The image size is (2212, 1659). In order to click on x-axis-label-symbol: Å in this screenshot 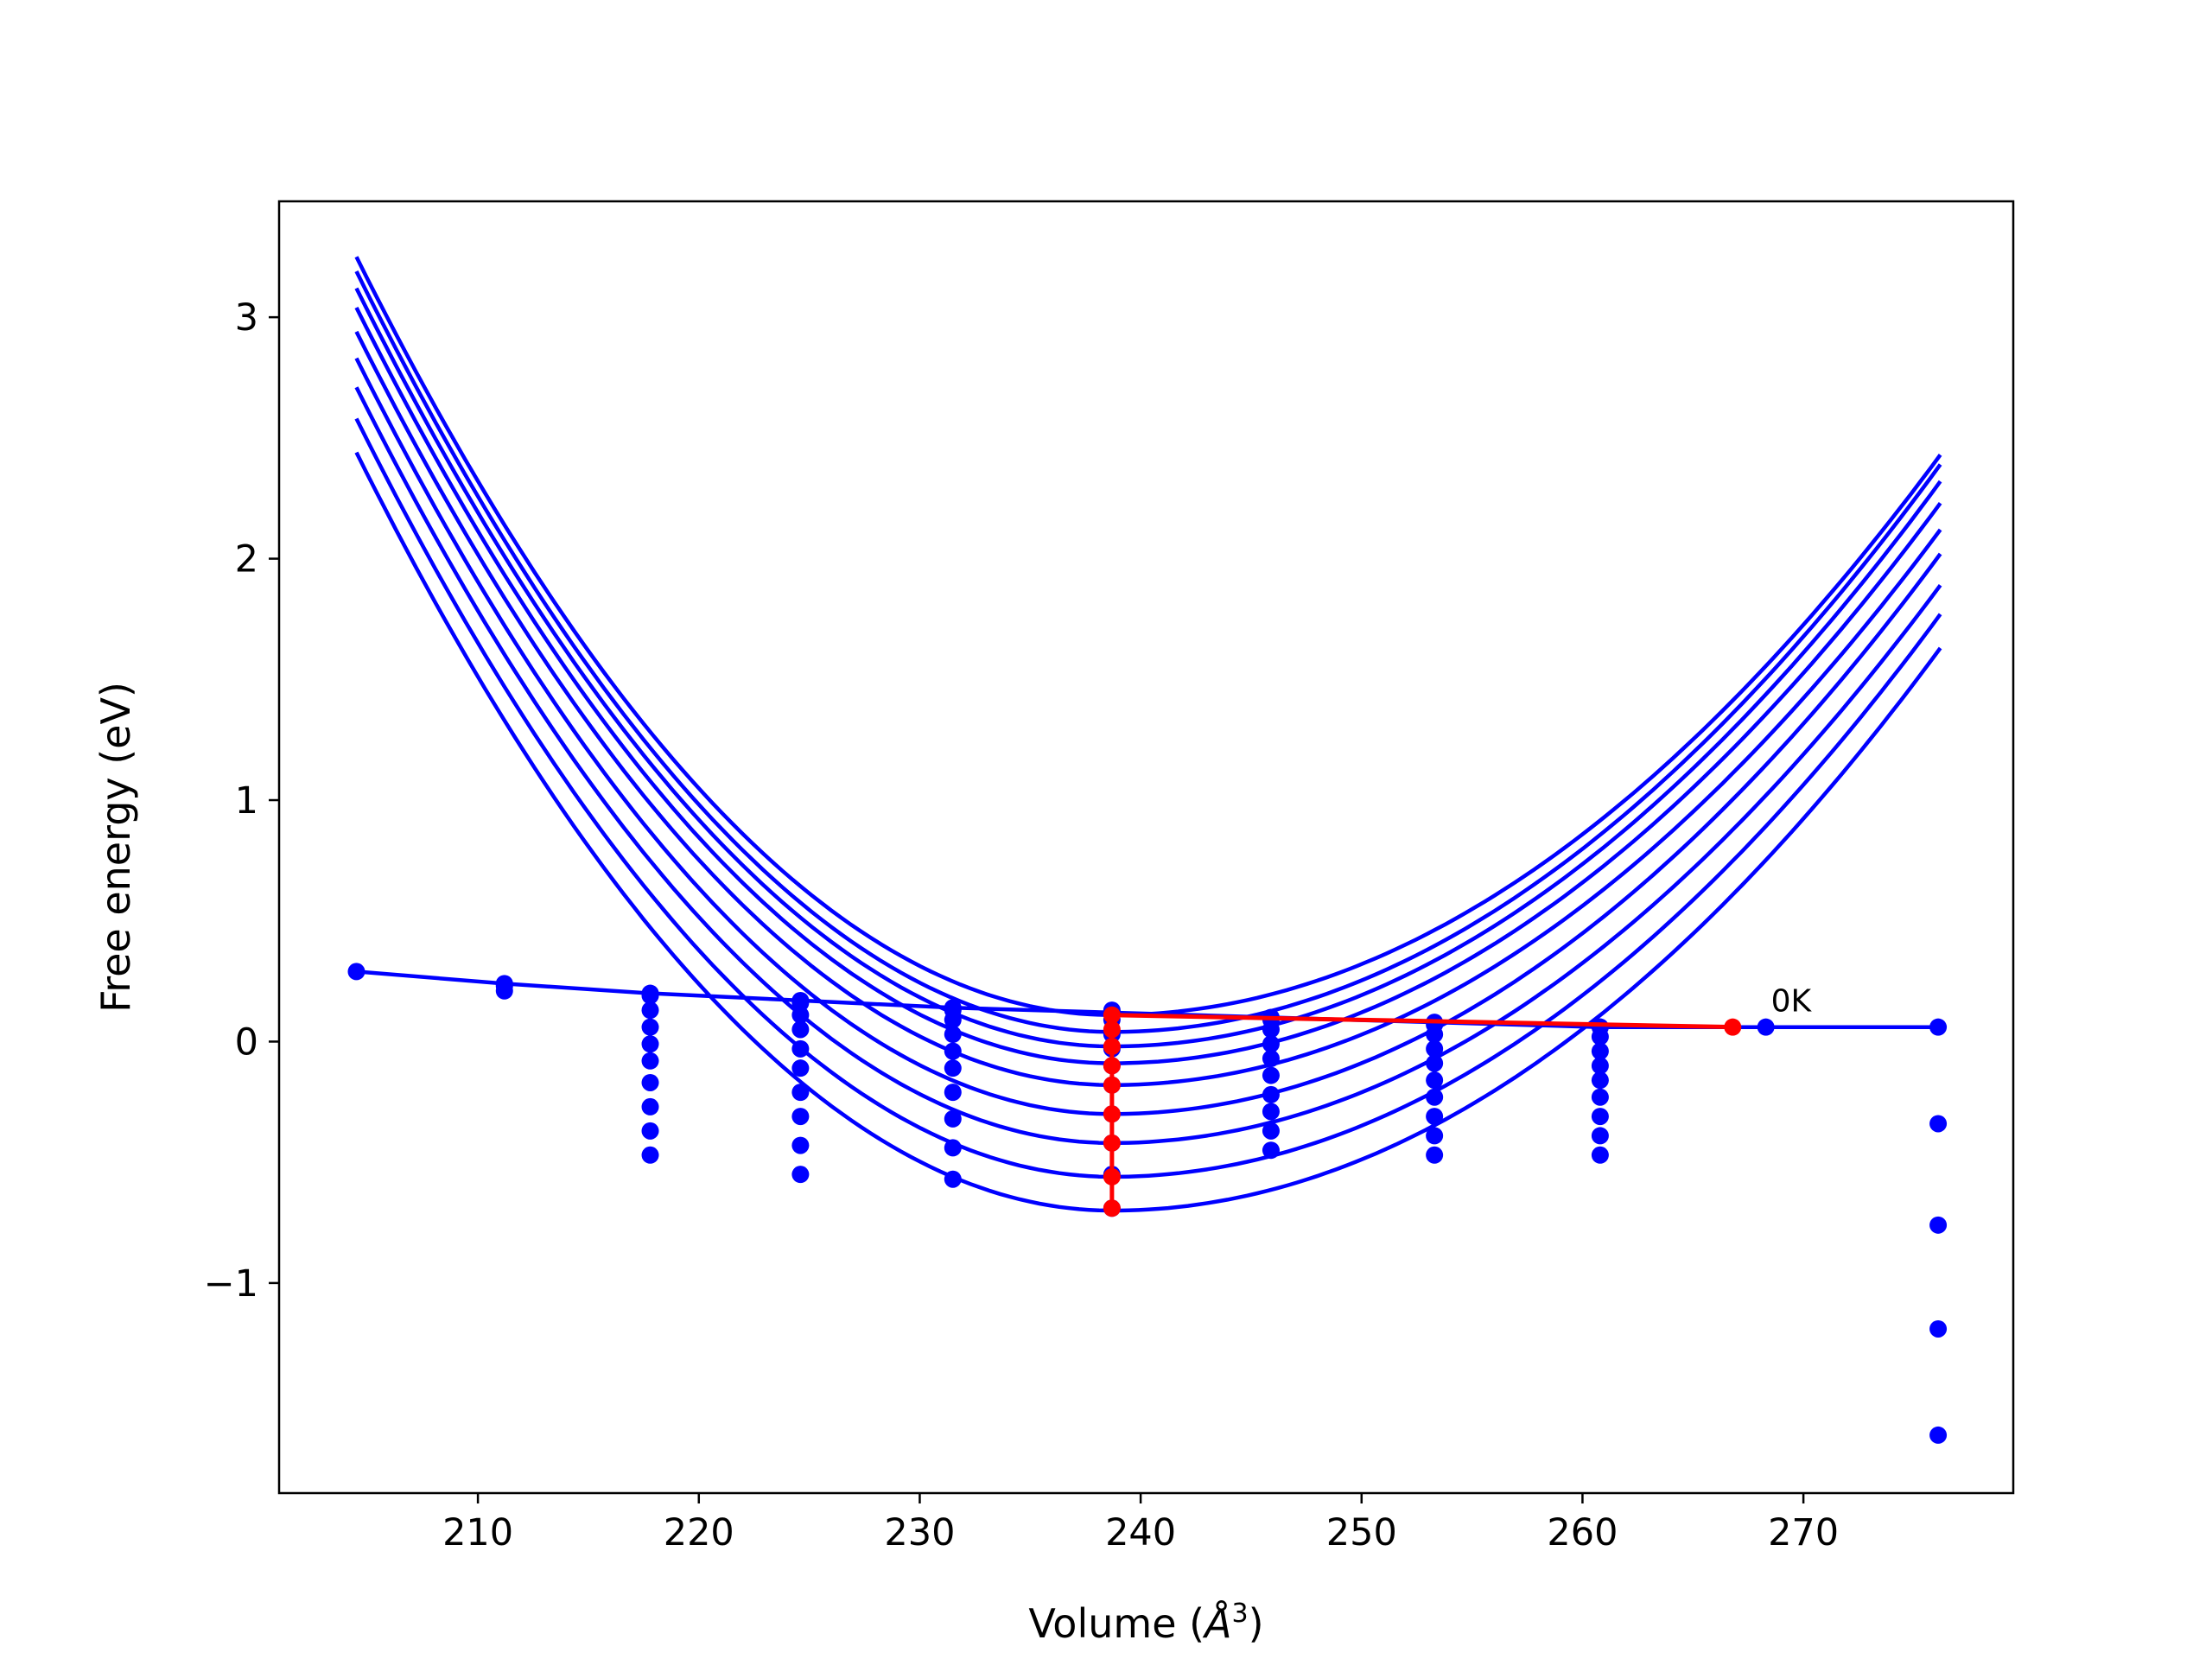, I will do `click(1216, 1623)`.